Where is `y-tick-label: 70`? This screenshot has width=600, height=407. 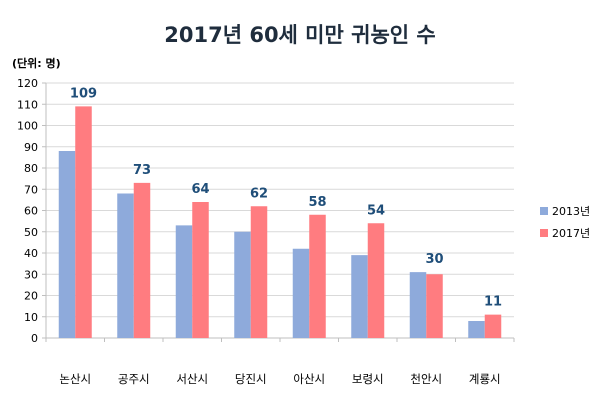
y-tick-label: 70 is located at coordinates (31, 189).